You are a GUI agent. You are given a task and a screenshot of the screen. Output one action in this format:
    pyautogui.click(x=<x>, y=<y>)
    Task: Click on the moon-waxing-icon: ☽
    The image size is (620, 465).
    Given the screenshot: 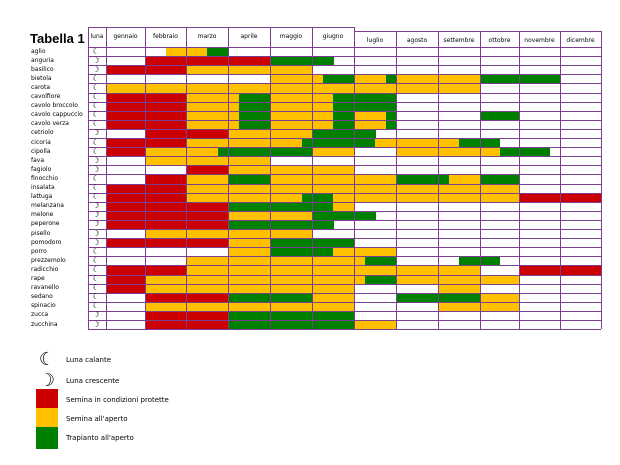 What is the action you would take?
    pyautogui.click(x=96, y=206)
    